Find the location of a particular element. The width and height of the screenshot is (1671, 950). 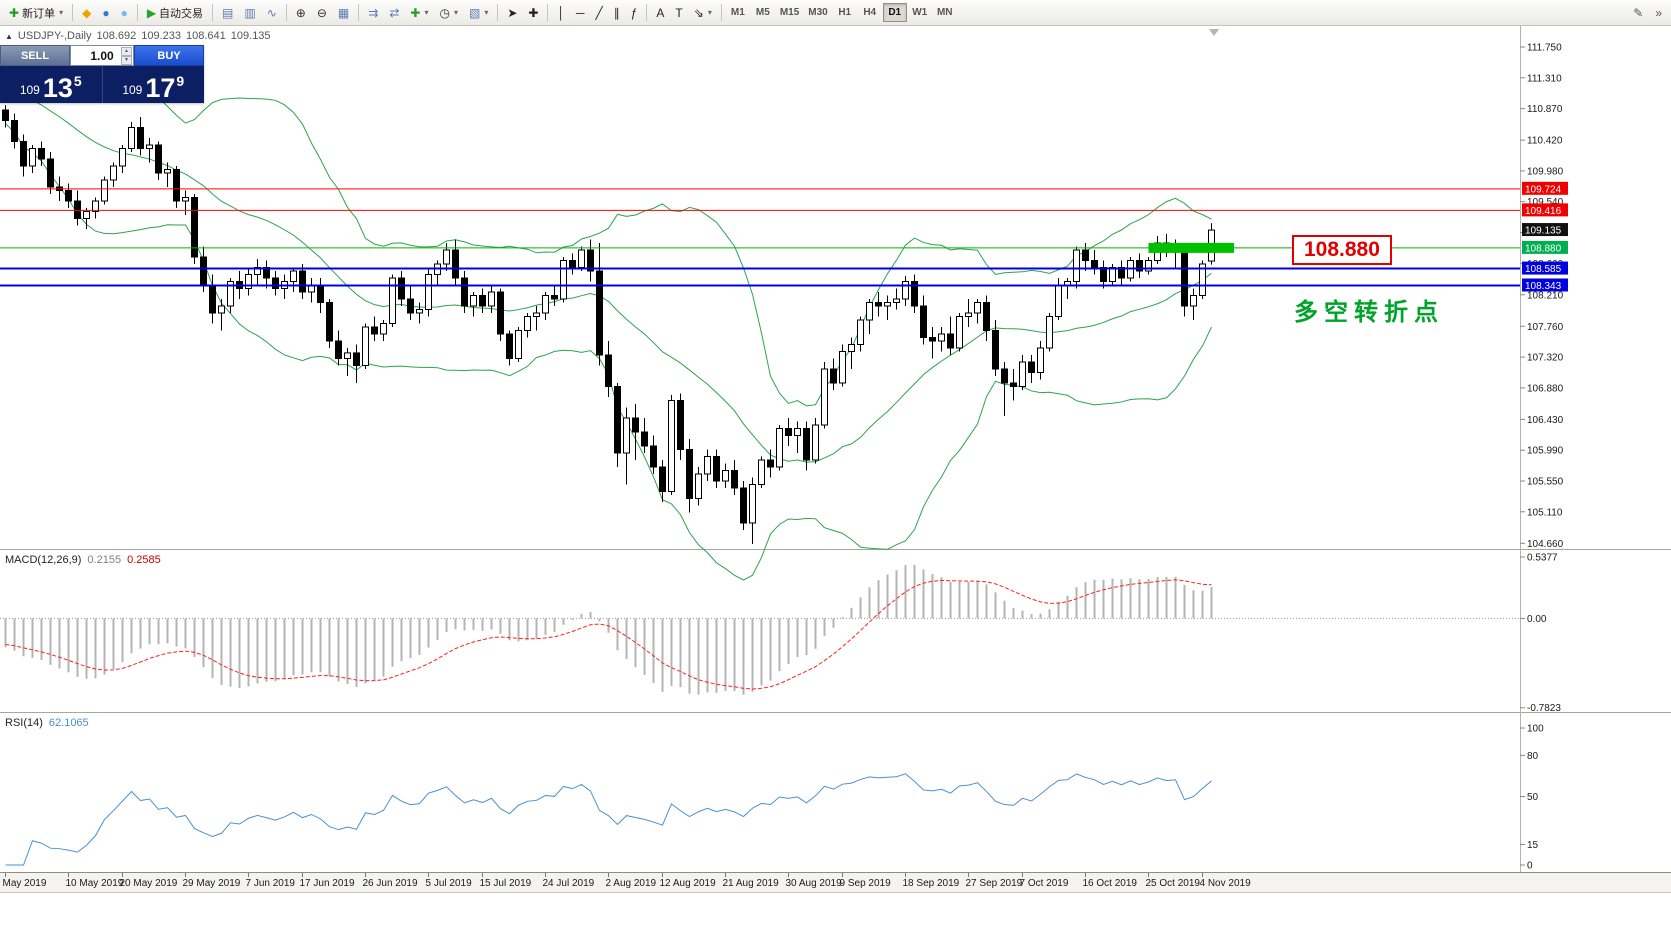

date-label: 30 Aug 2019 is located at coordinates (814, 883).